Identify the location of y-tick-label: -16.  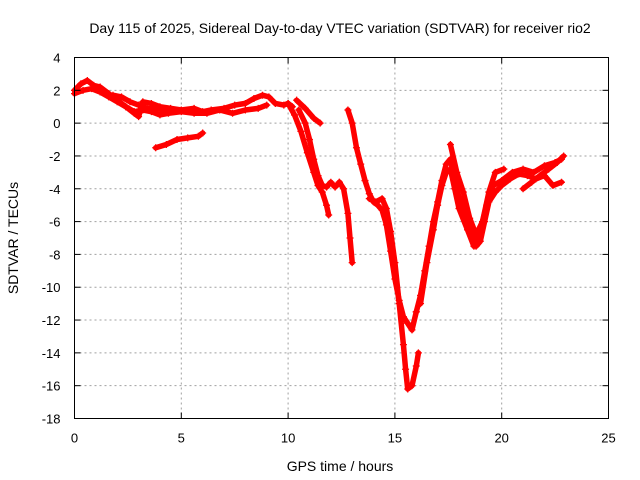
(51, 386).